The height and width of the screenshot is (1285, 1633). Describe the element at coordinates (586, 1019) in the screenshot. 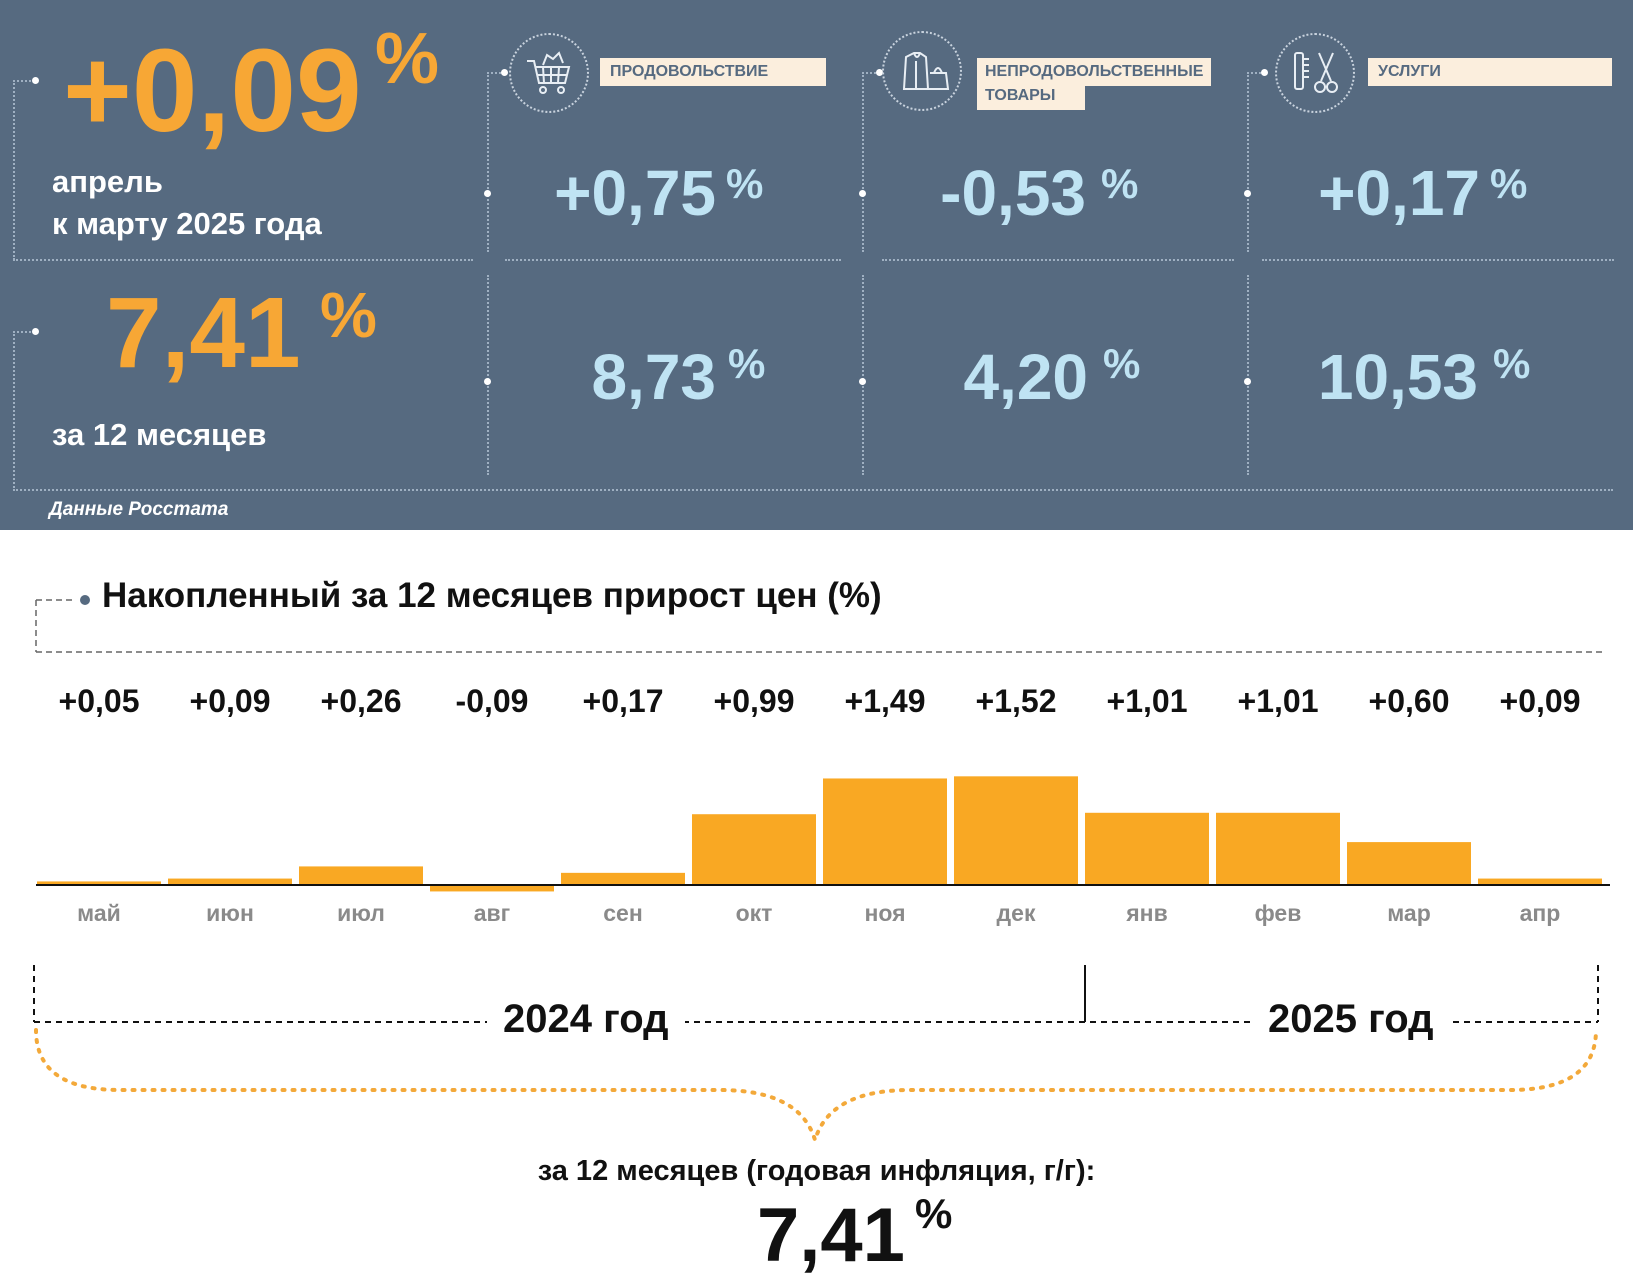

I see `year-label-2024: 2024 год` at that location.